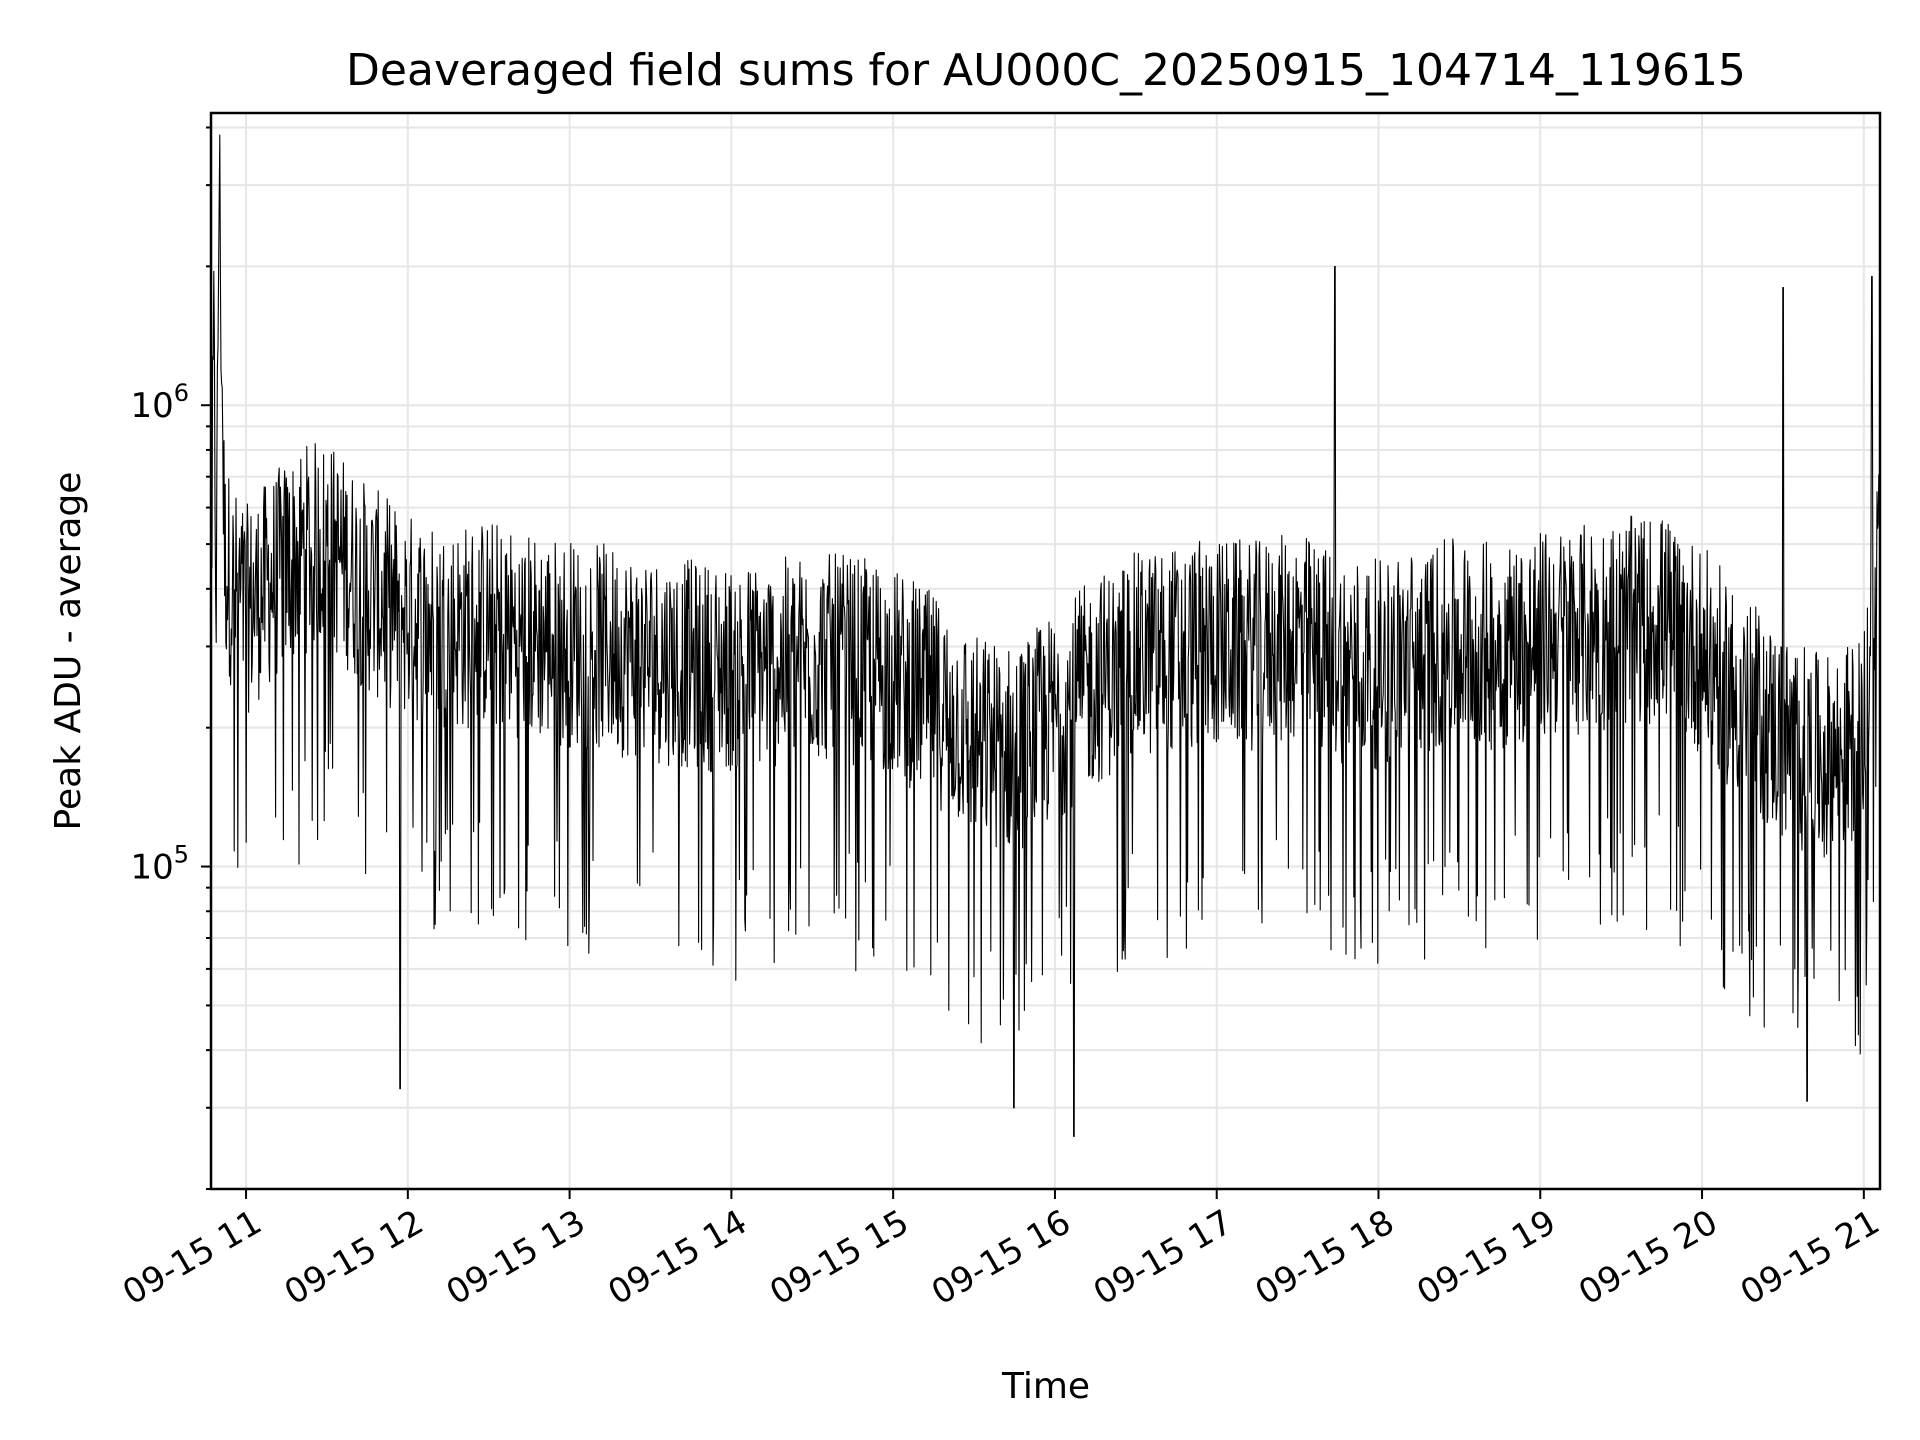 The image size is (1920, 1440). What do you see at coordinates (677, 1257) in the screenshot?
I see `x-tick-label: 09-15 14` at bounding box center [677, 1257].